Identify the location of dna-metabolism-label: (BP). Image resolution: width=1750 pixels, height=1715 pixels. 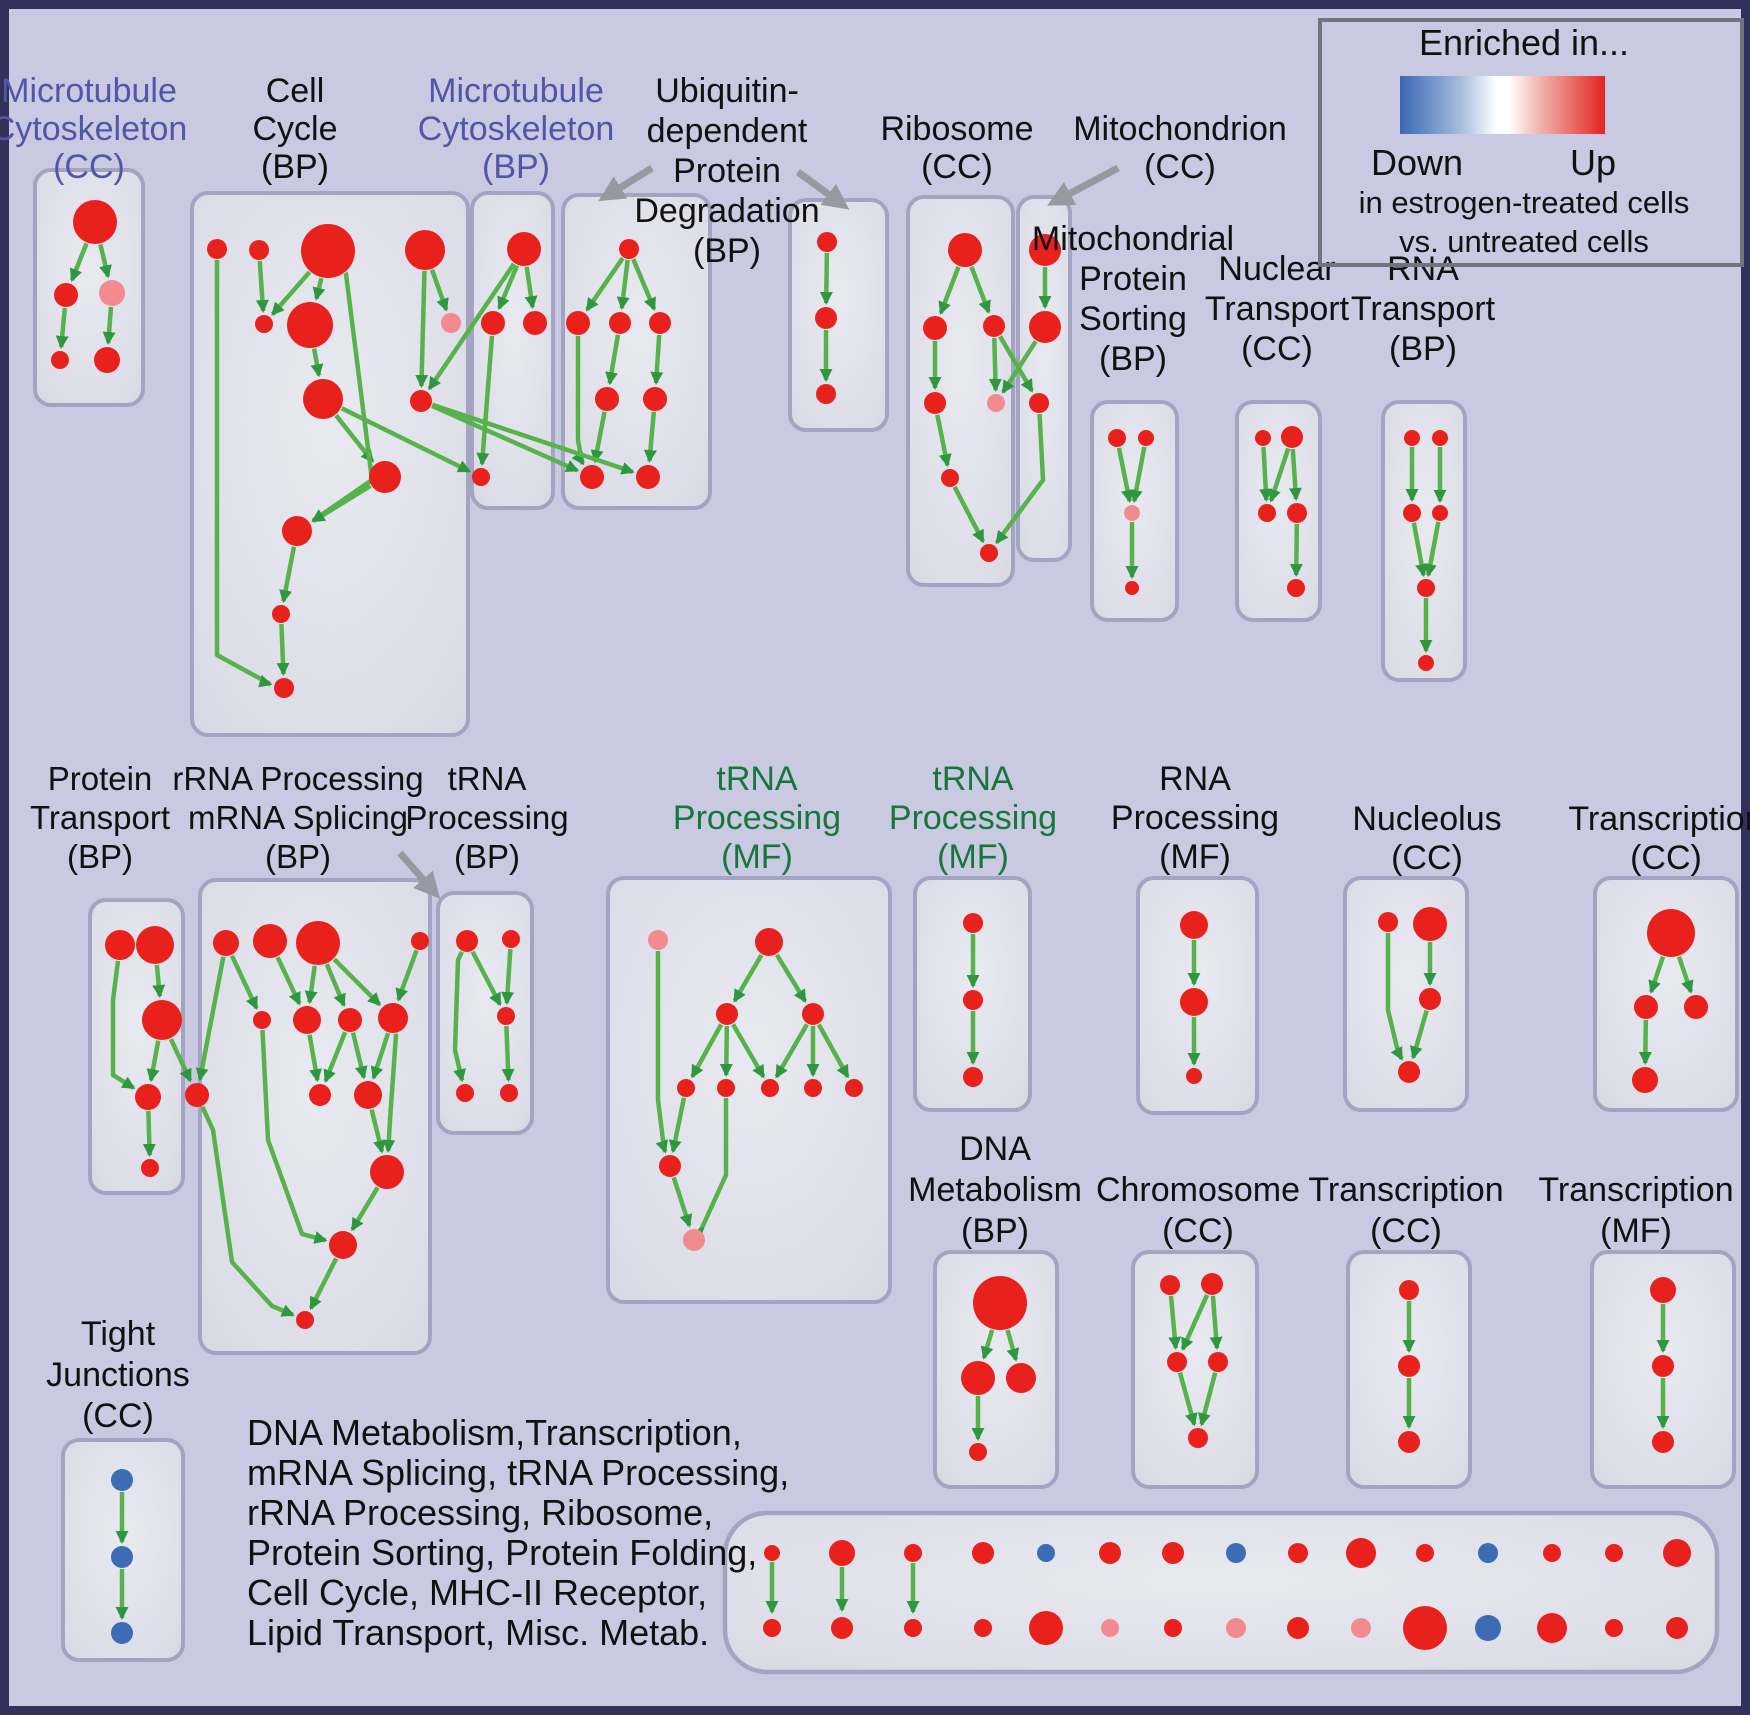
(995, 1231).